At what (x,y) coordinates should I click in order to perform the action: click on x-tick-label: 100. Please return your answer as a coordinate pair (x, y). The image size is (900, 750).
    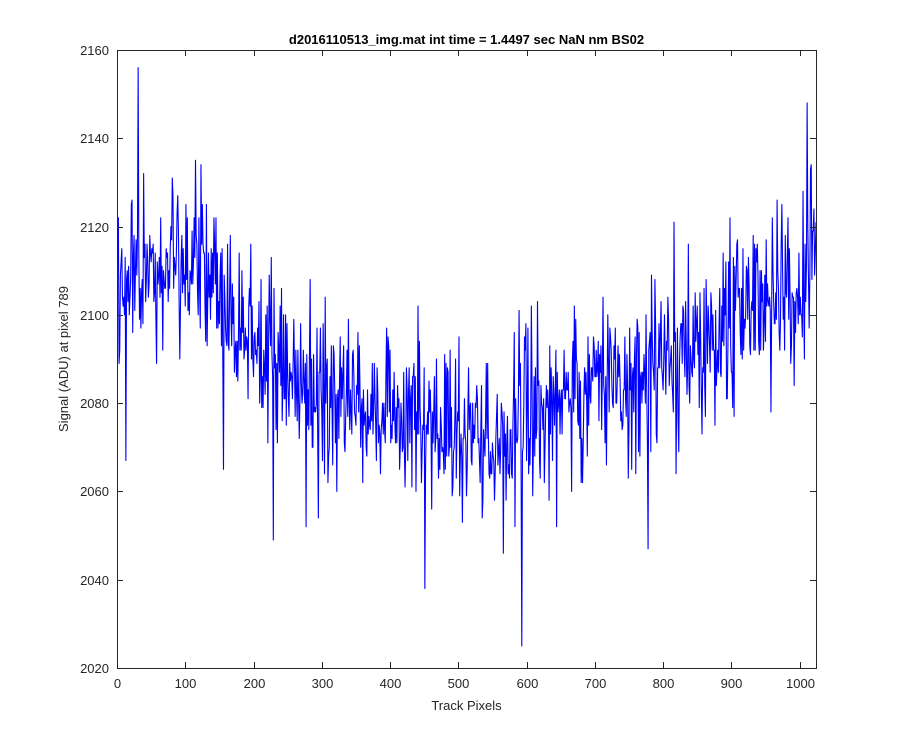
    Looking at the image, I should click on (186, 683).